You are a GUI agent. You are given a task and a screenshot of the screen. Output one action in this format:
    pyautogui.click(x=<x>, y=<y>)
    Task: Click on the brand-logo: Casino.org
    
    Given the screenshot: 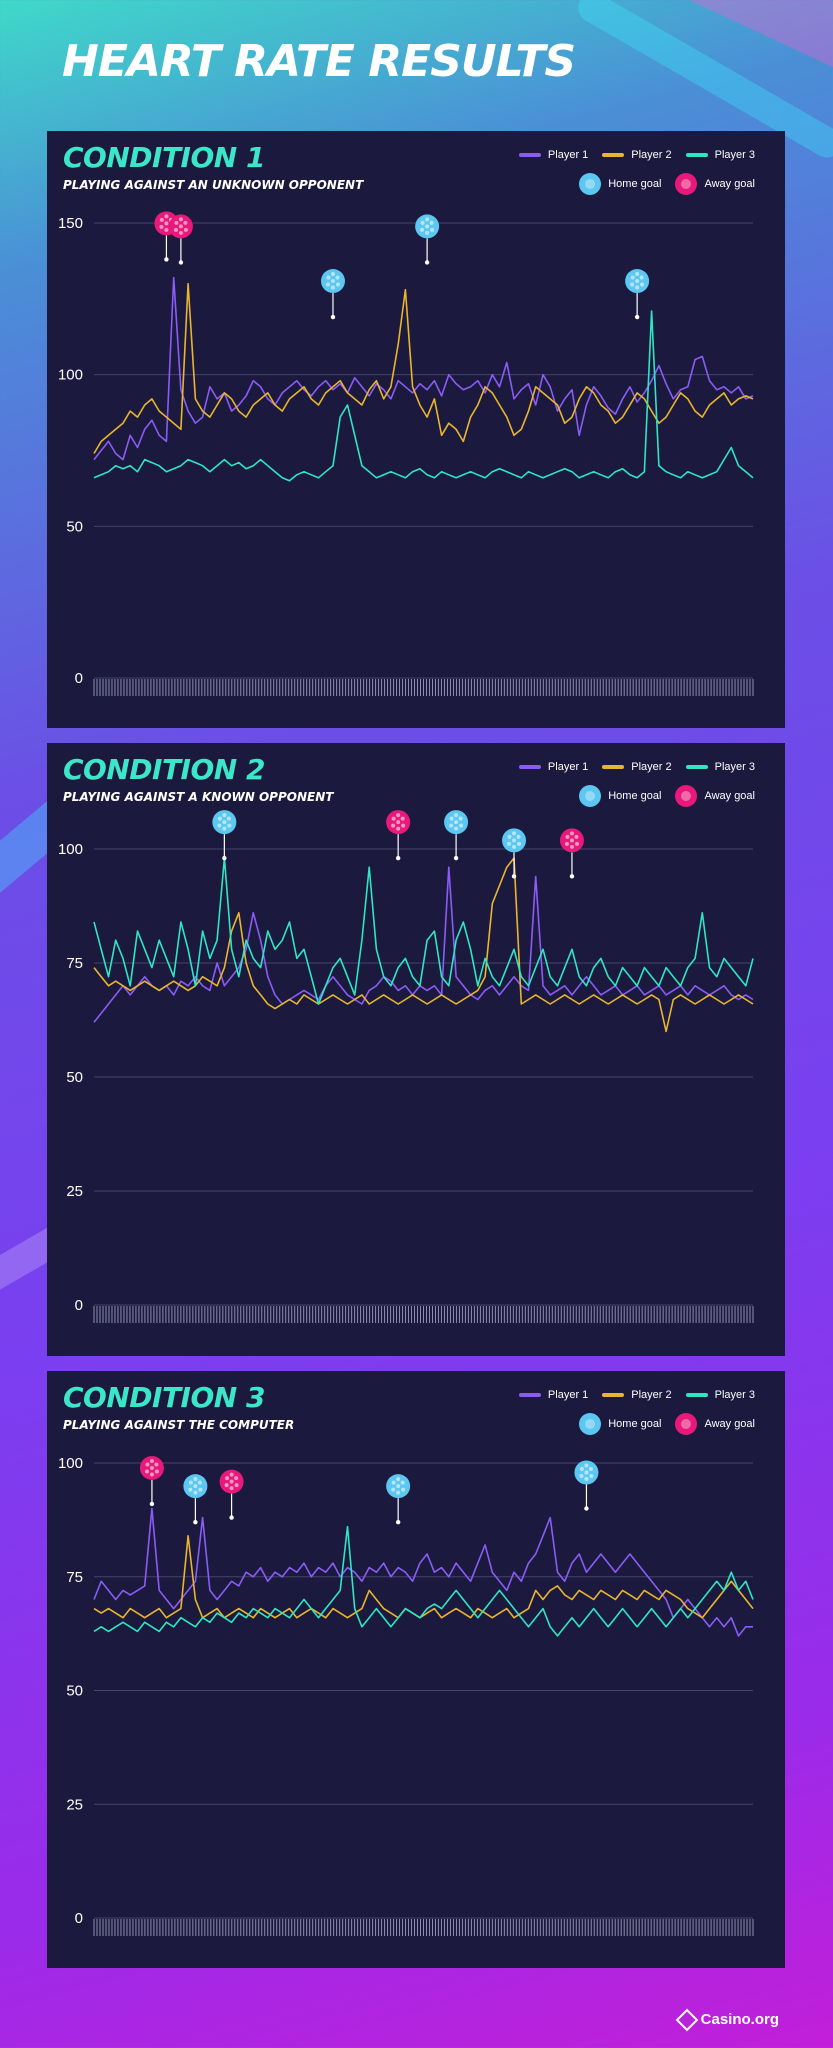 What is the action you would take?
    pyautogui.click(x=727, y=2019)
    